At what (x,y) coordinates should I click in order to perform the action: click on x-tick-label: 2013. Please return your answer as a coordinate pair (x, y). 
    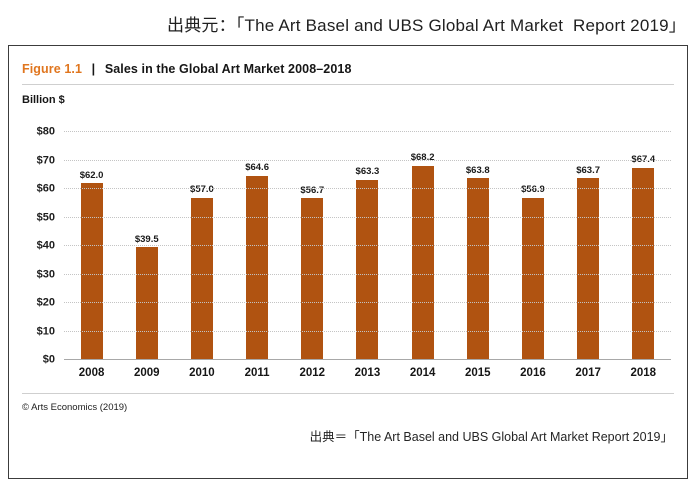
    Looking at the image, I should click on (367, 373).